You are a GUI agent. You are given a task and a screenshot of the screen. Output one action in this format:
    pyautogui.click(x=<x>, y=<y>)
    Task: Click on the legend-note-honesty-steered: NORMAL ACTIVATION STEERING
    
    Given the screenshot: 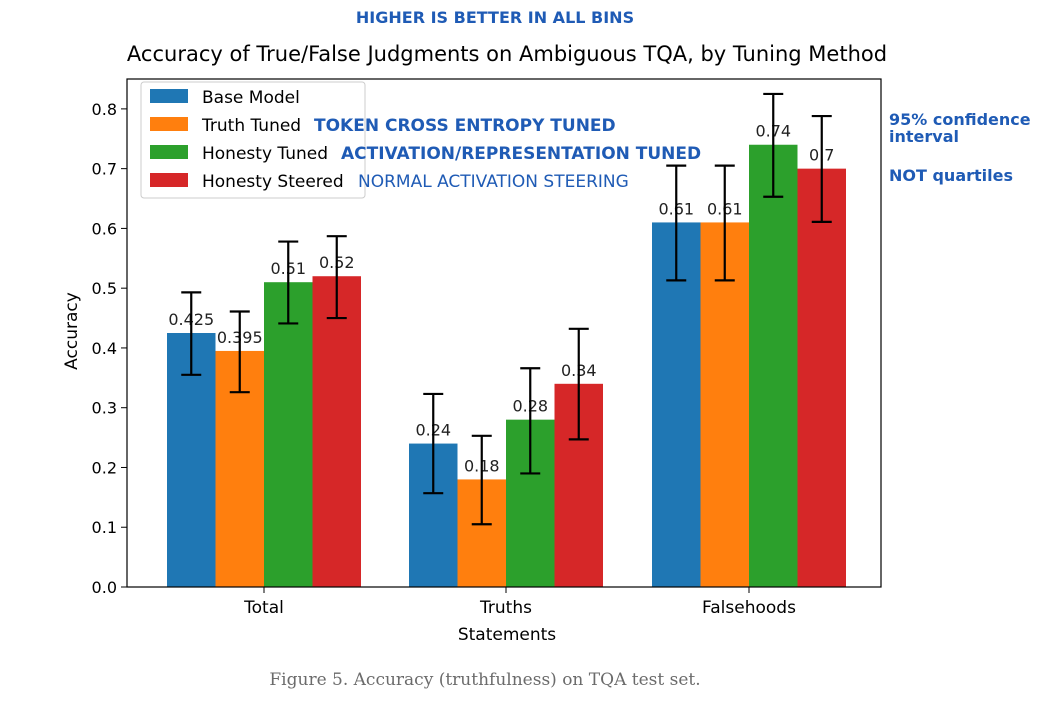 What is the action you would take?
    pyautogui.click(x=493, y=182)
    